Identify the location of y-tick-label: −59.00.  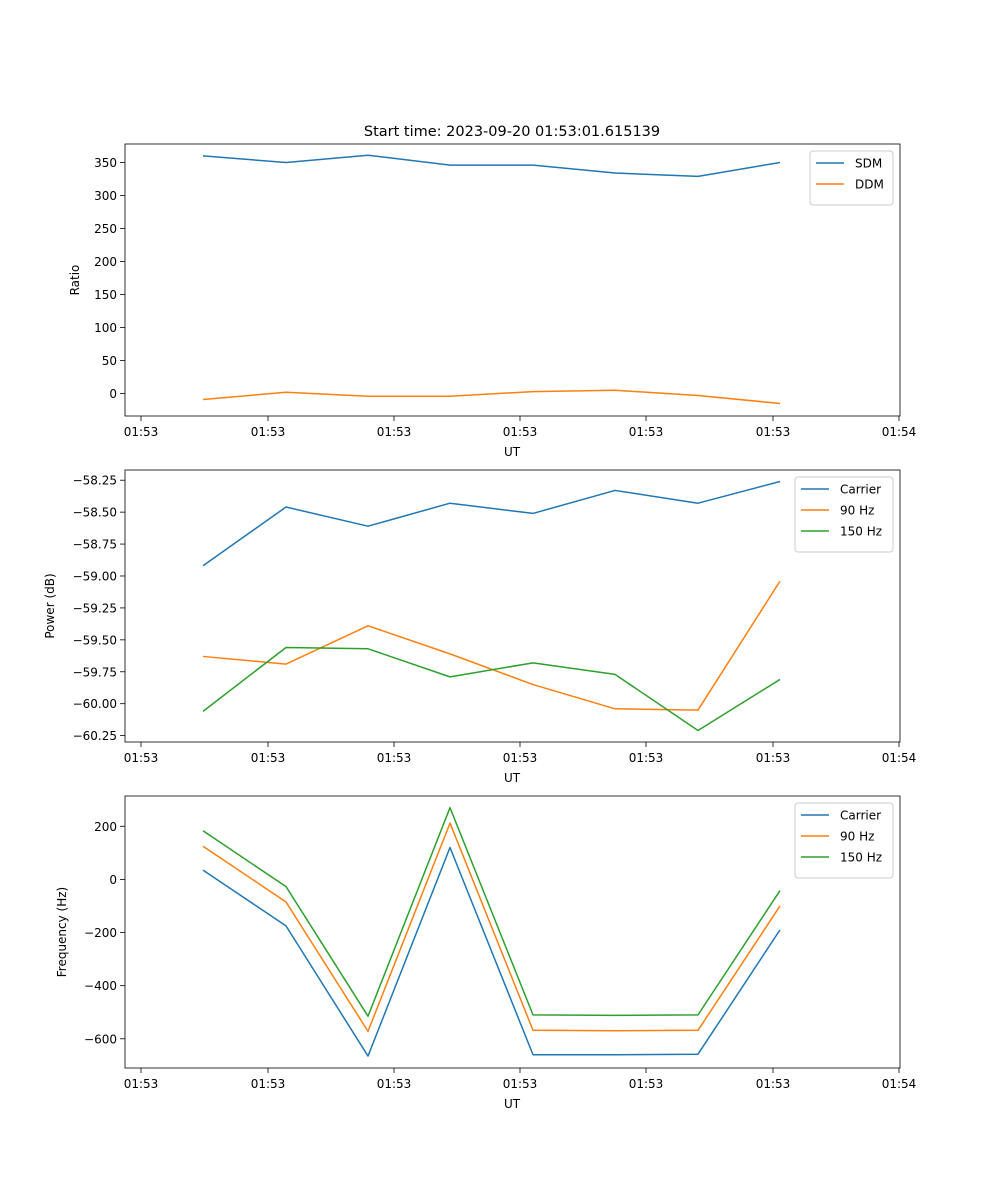
(95, 576).